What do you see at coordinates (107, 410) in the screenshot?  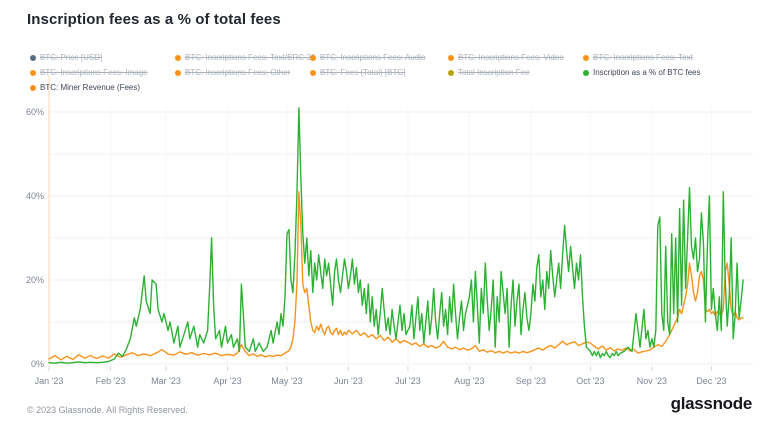 I see `copyright-text: © 2023 Glassnode. All Rights Reserved.` at bounding box center [107, 410].